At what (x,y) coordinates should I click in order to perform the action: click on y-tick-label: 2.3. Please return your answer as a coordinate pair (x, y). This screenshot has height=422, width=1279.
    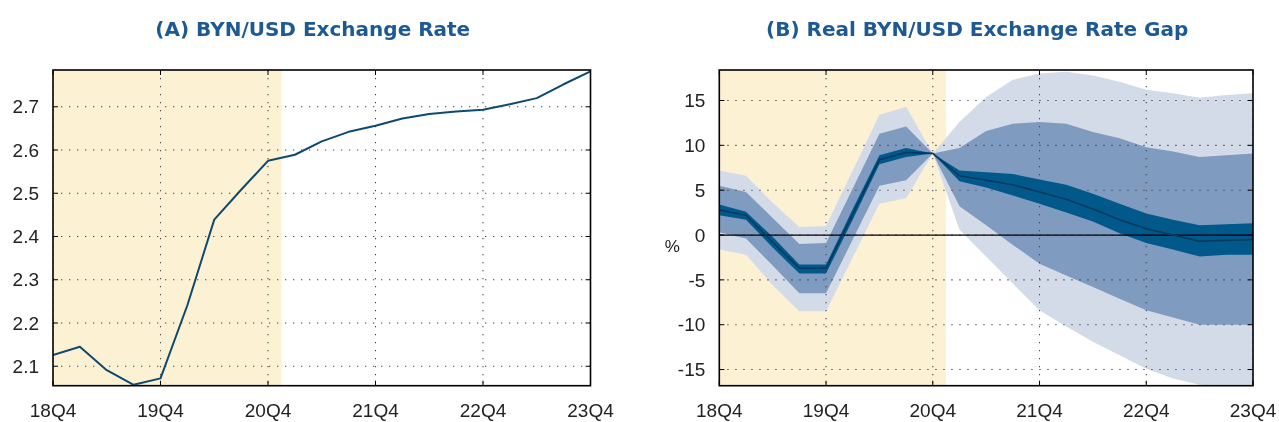
    Looking at the image, I should click on (25, 280).